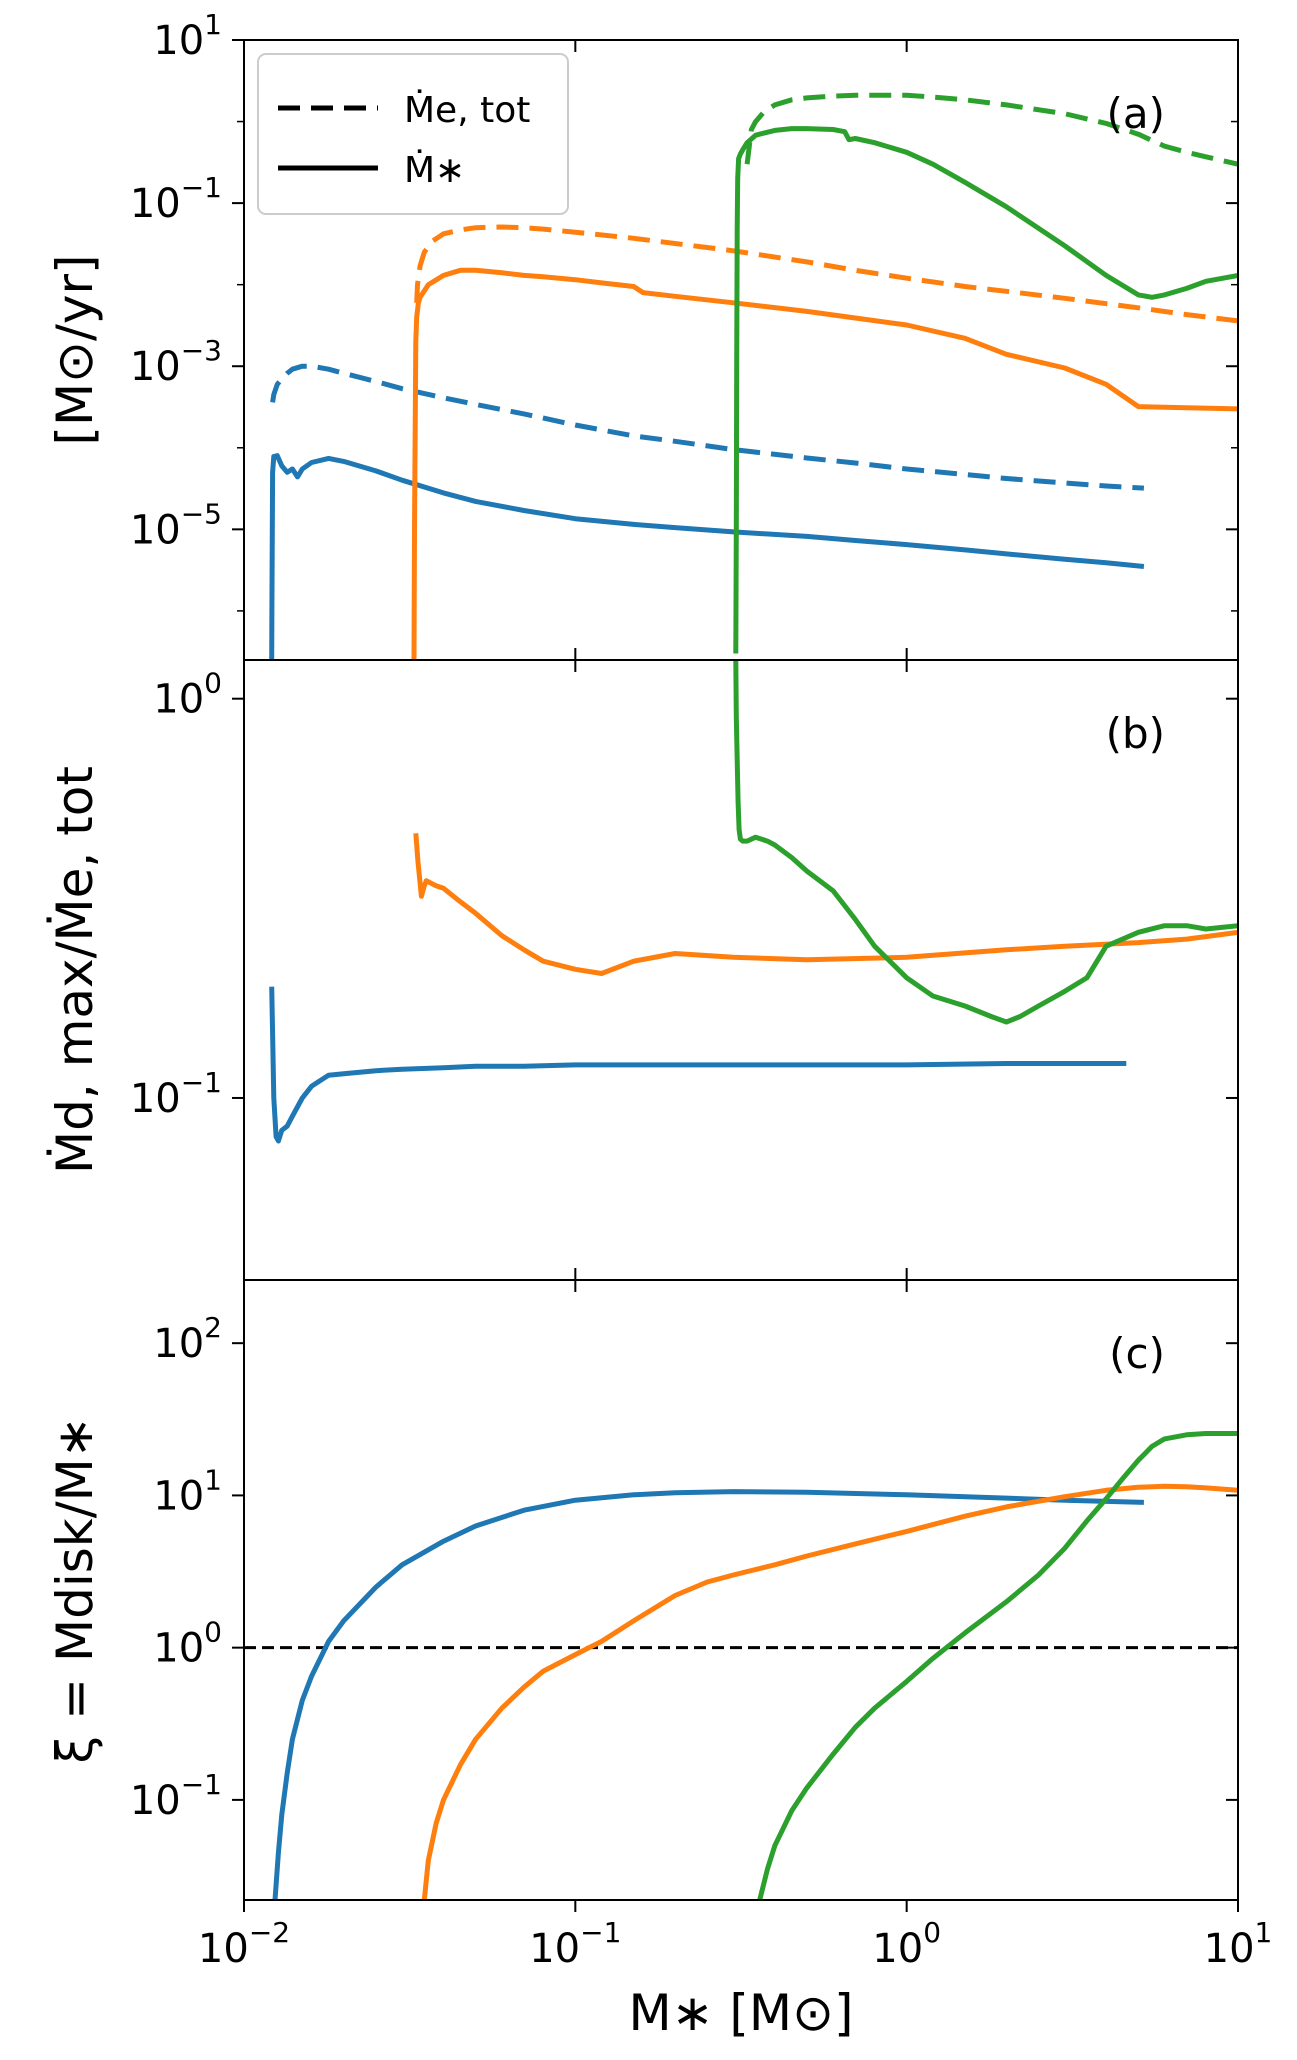 This screenshot has width=1297, height=2060. I want to click on x-tick-exponent: −1, so click(600, 1932).